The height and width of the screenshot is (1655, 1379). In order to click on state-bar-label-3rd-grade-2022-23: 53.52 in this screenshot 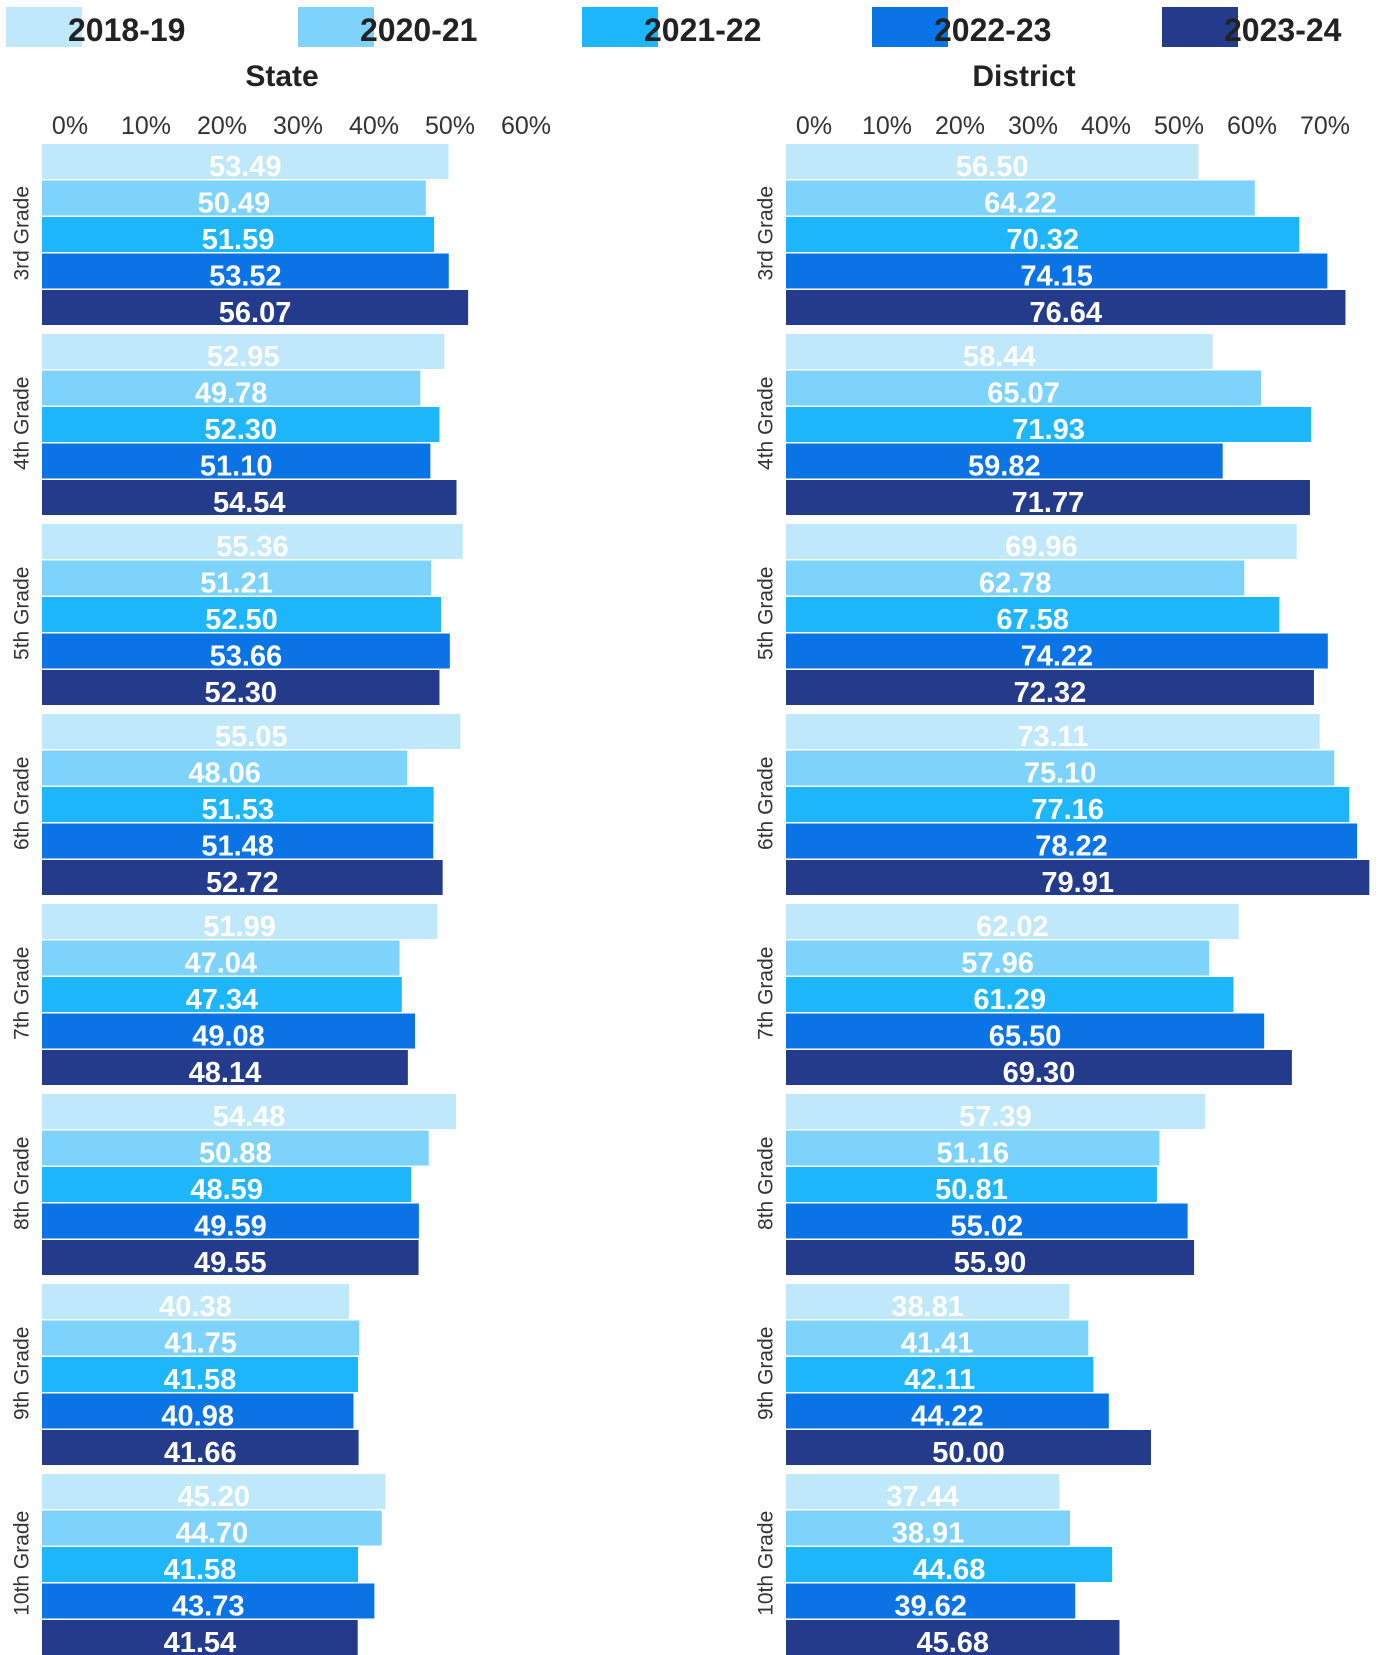, I will do `click(245, 277)`.